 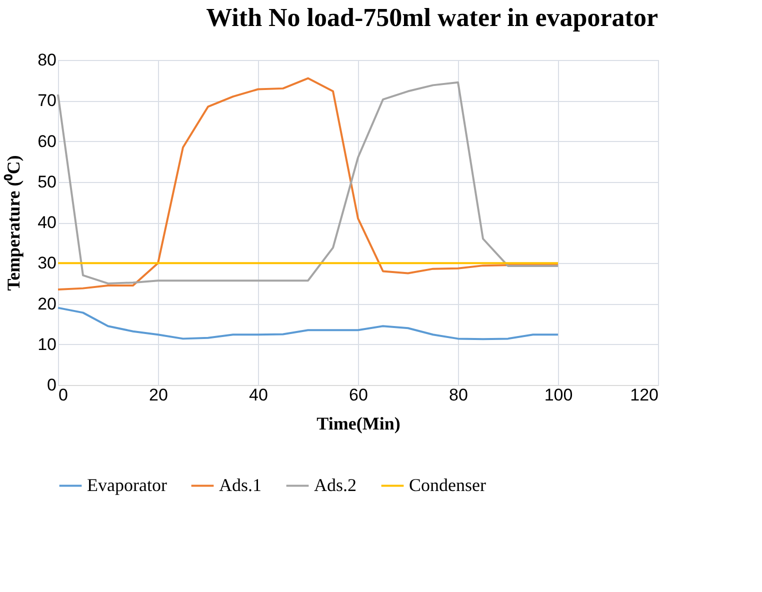 What do you see at coordinates (47, 141) in the screenshot?
I see `y-tick-label: 60` at bounding box center [47, 141].